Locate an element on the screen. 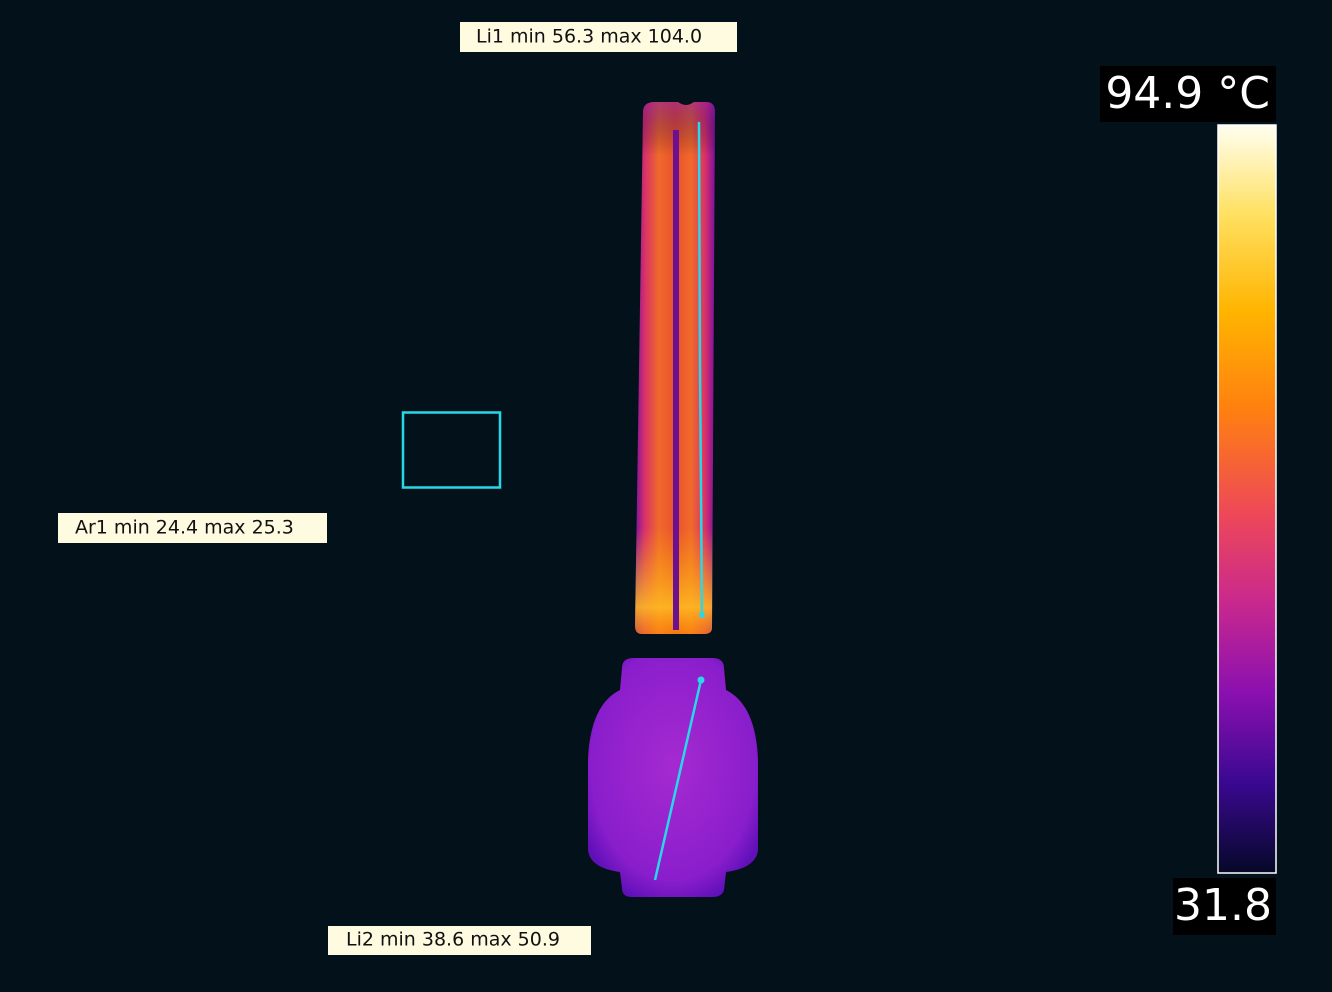 The image size is (1332, 992). label-li1: Li1 min 56.3 max 104.0 is located at coordinates (589, 37).